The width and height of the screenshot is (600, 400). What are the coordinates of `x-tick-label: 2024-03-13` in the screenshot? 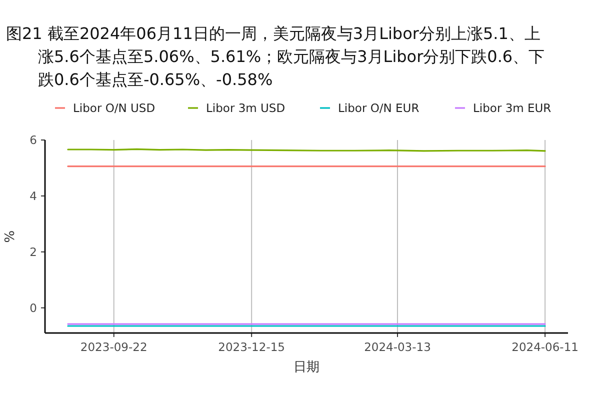 It's located at (397, 347).